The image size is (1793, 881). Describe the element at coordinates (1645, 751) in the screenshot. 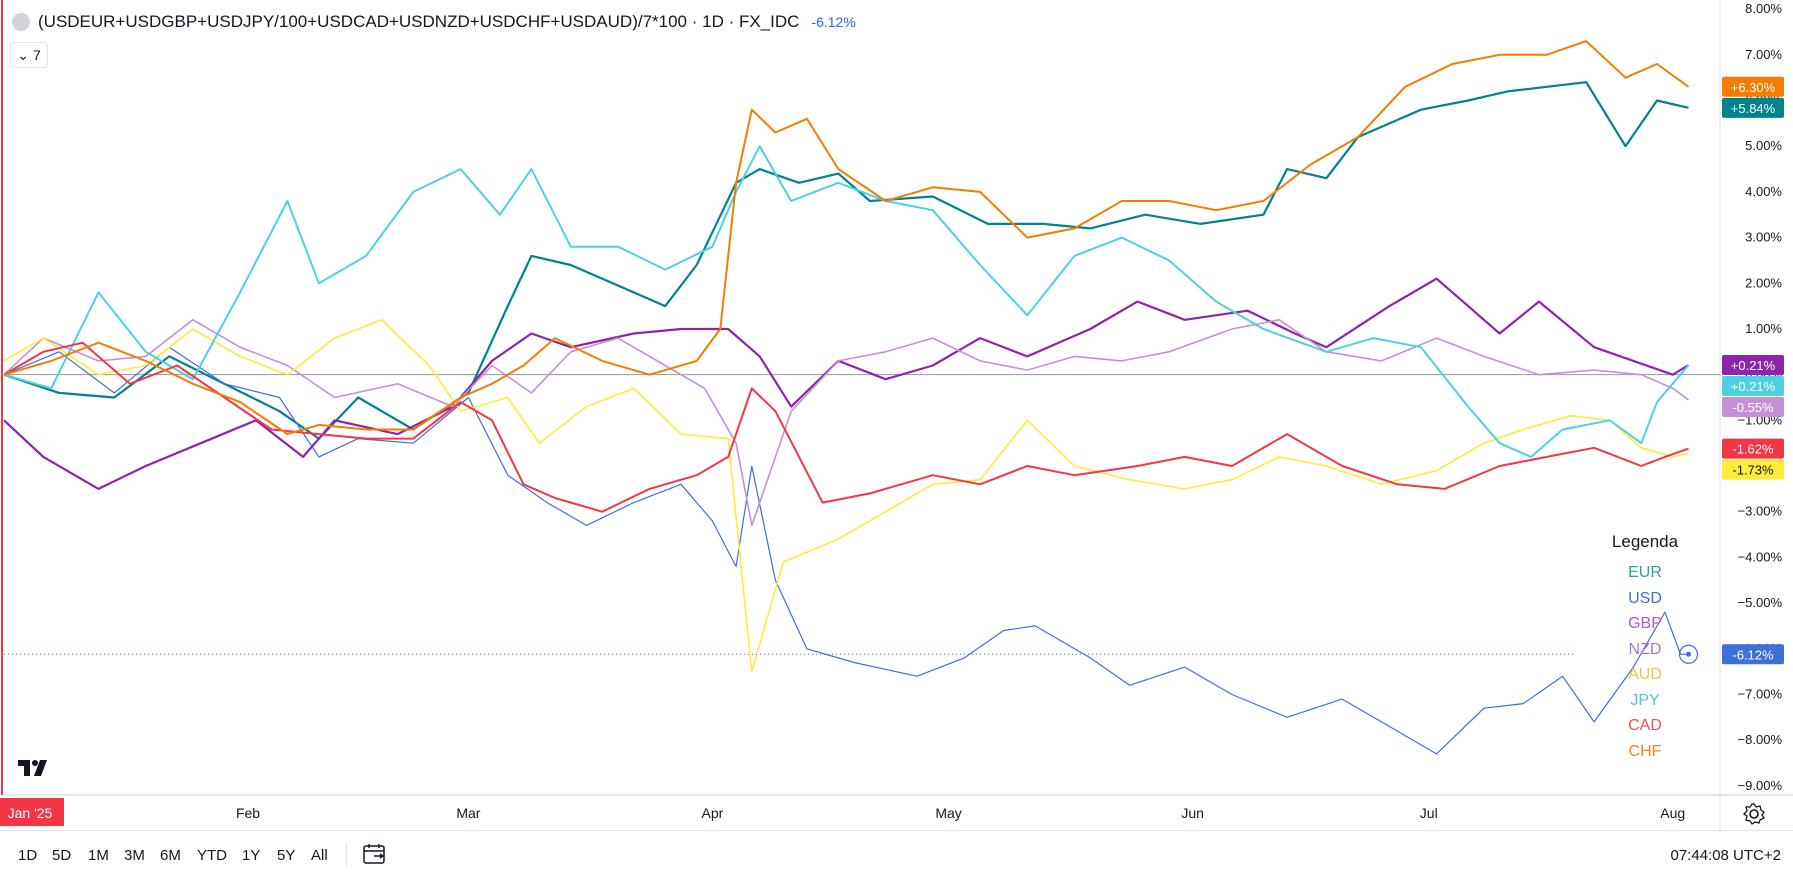

I see `legend-item-chf: CHF` at that location.